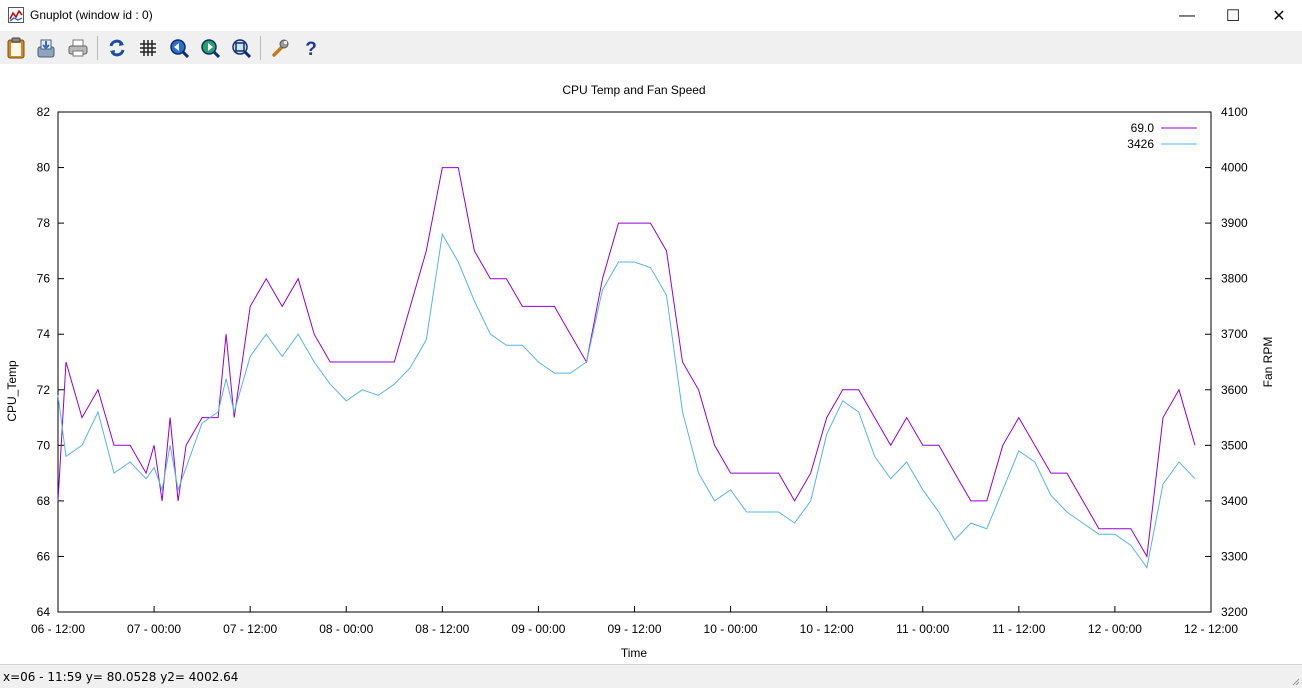 The height and width of the screenshot is (688, 1302). I want to click on y-tick-label: 78, so click(44, 223).